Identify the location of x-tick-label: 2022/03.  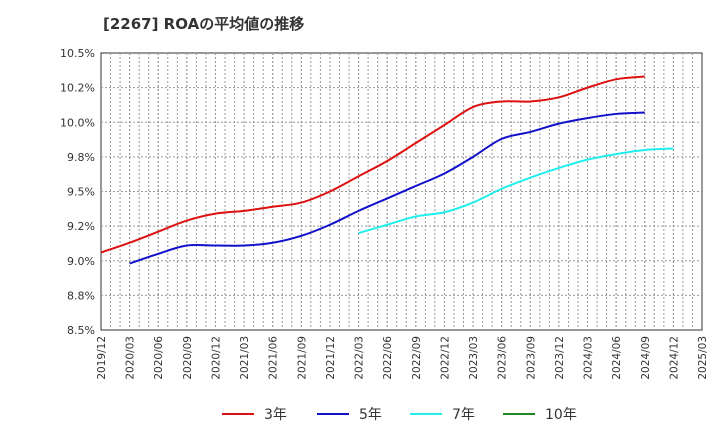
(360, 358).